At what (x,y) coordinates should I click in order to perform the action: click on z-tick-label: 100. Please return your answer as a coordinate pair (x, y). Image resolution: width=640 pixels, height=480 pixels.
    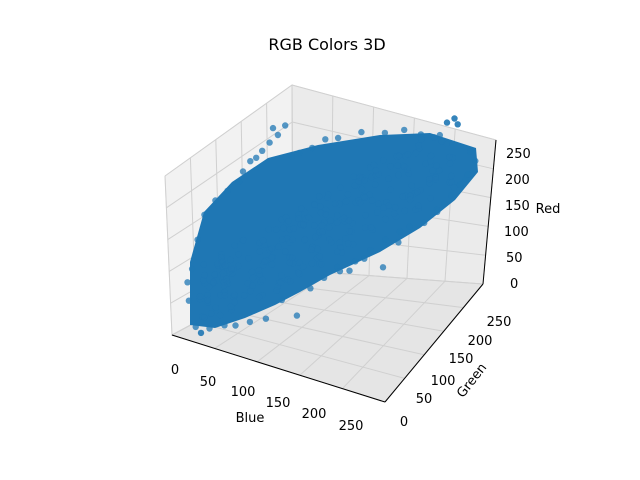
    Looking at the image, I should click on (516, 232).